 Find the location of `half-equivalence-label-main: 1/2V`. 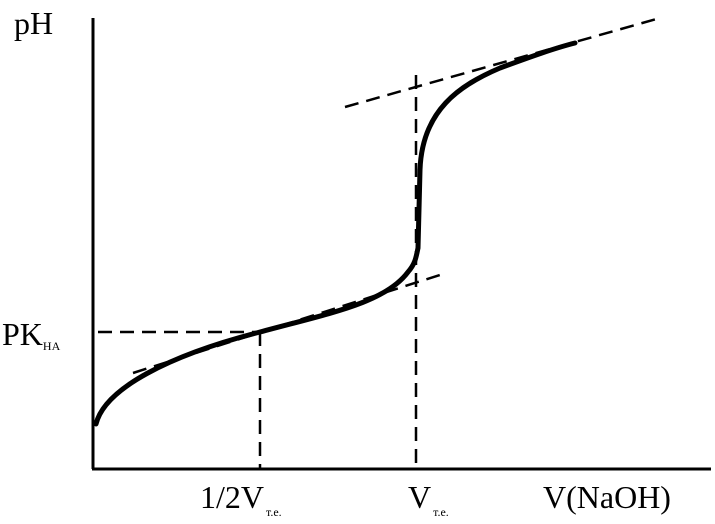

half-equivalence-label-main: 1/2V is located at coordinates (232, 497).